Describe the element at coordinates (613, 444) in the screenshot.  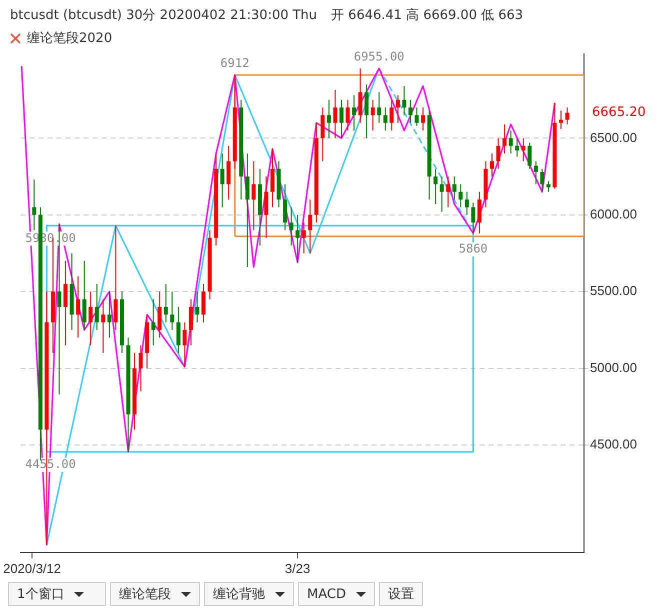
I see `y-tick-label: 4500.00` at that location.